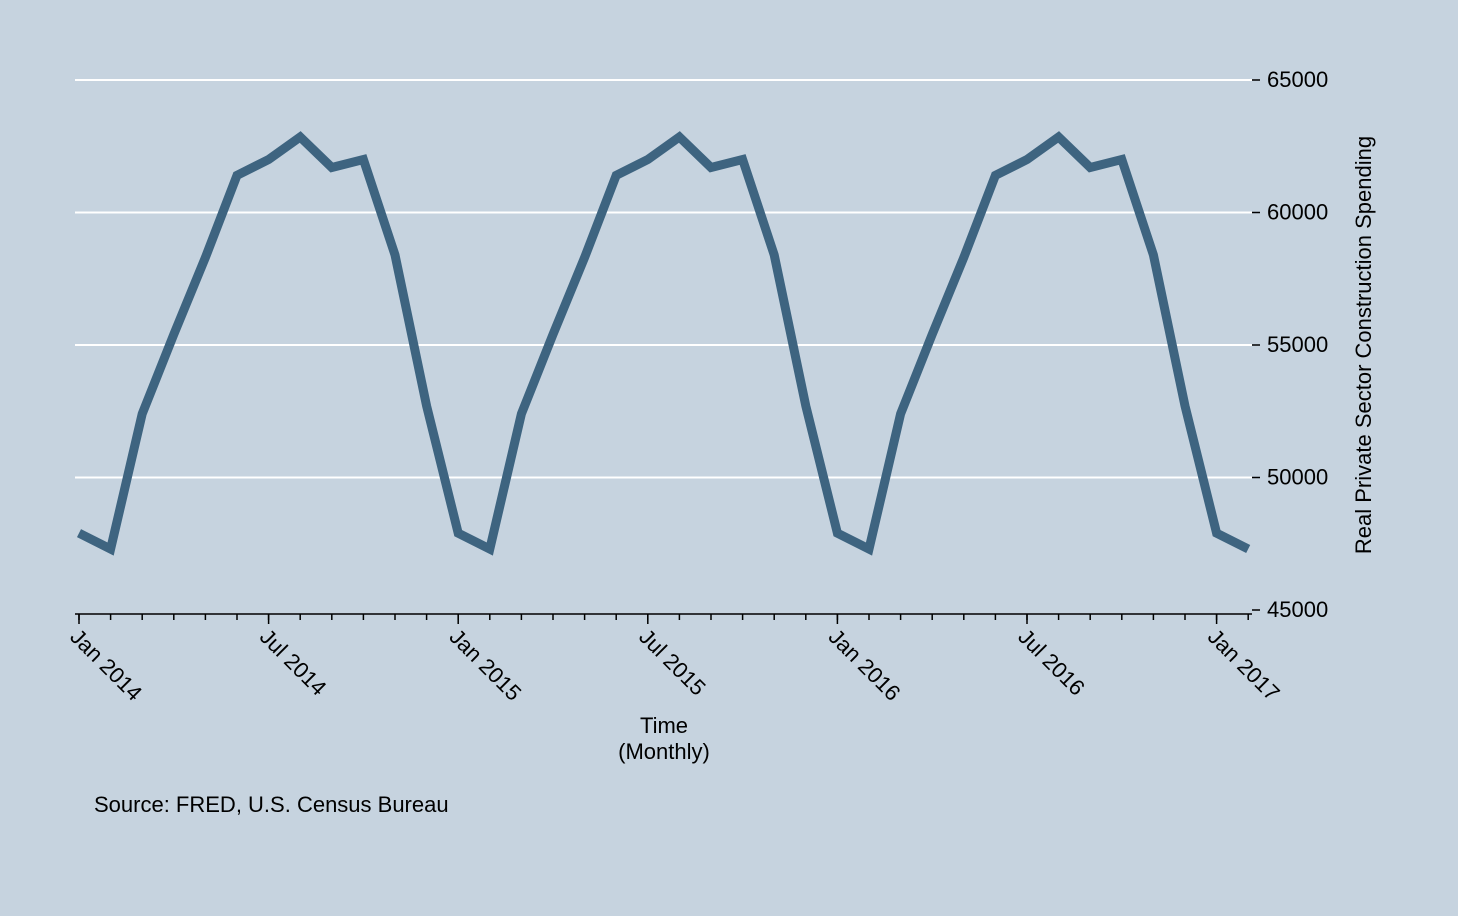 This screenshot has height=916, width=1458. I want to click on y-tick-label: 60000, so click(1297, 211).